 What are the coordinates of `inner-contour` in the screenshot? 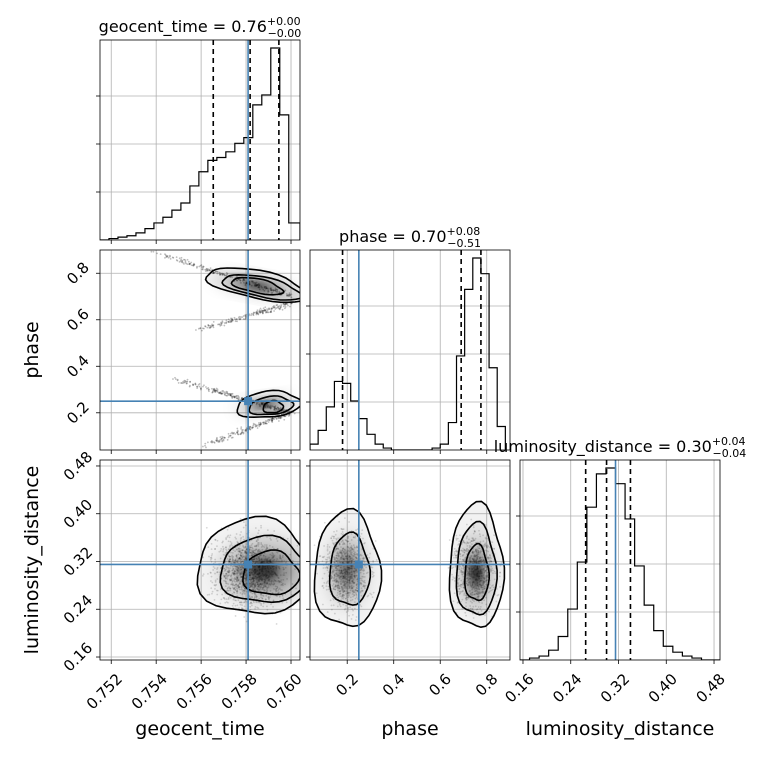 It's located at (271, 572).